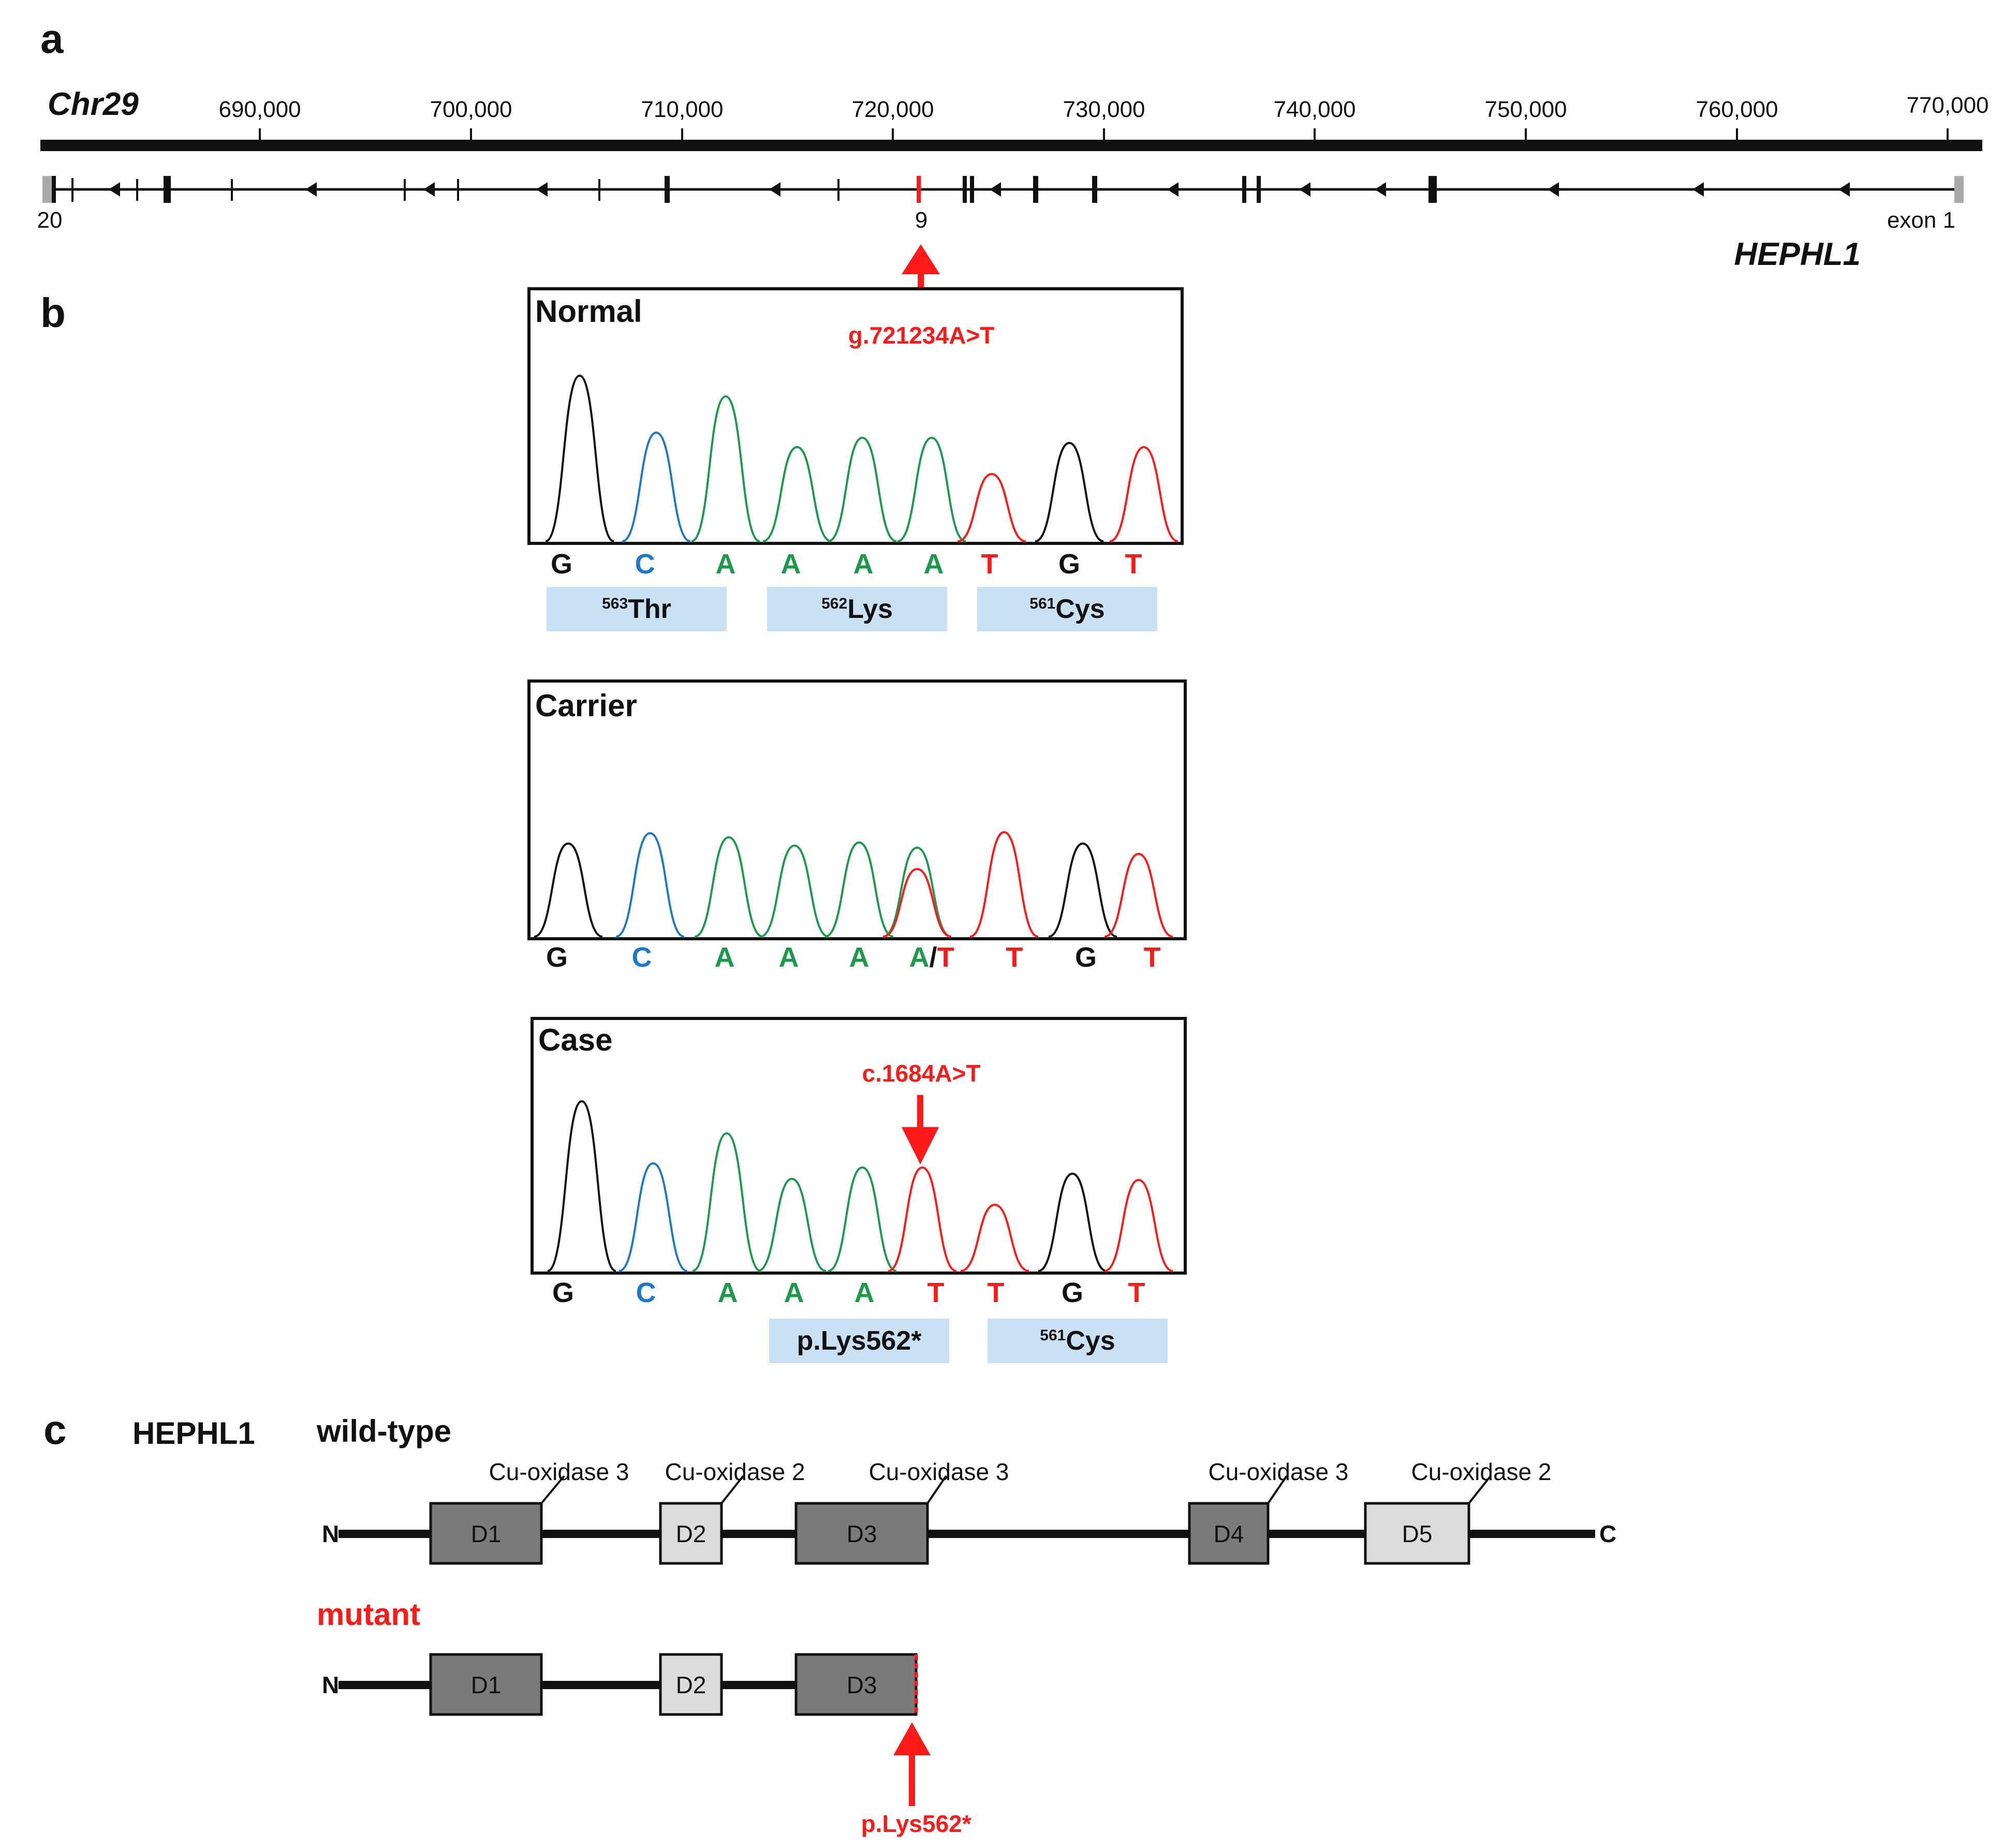 This screenshot has width=2003, height=1848. Describe the element at coordinates (471, 109) in the screenshot. I see `tick-label: 700,000` at that location.